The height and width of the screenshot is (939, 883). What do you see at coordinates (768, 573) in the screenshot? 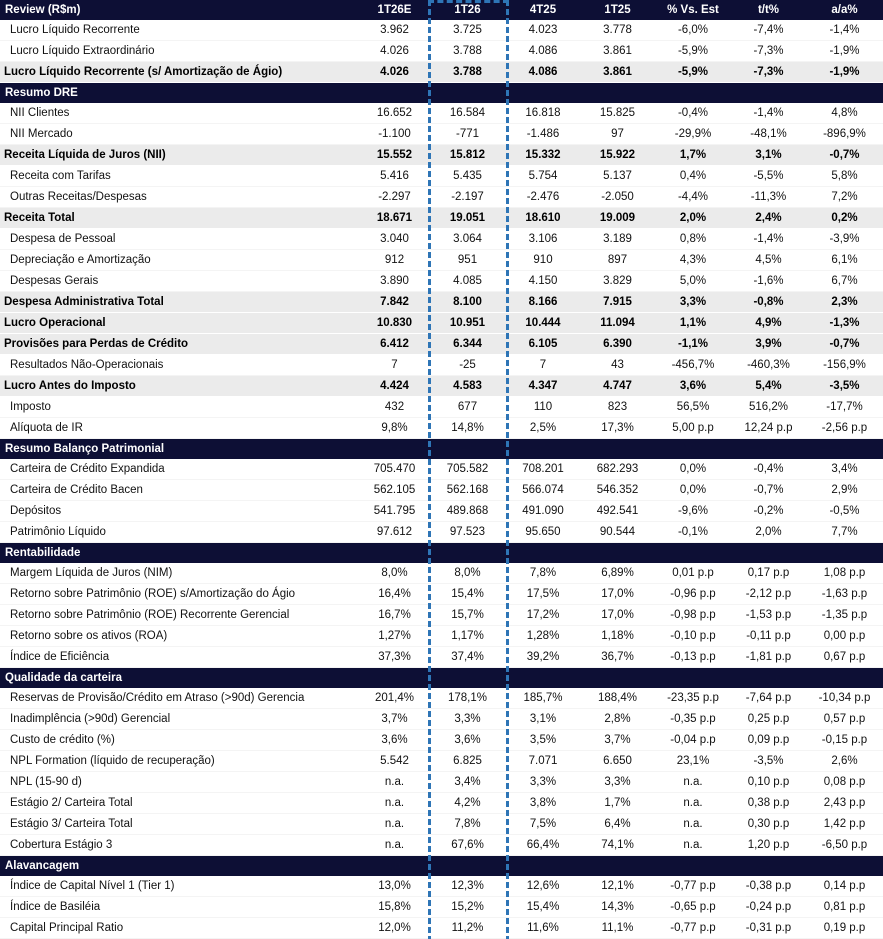
I see `value-cell: 0,17 p.p` at bounding box center [768, 573].